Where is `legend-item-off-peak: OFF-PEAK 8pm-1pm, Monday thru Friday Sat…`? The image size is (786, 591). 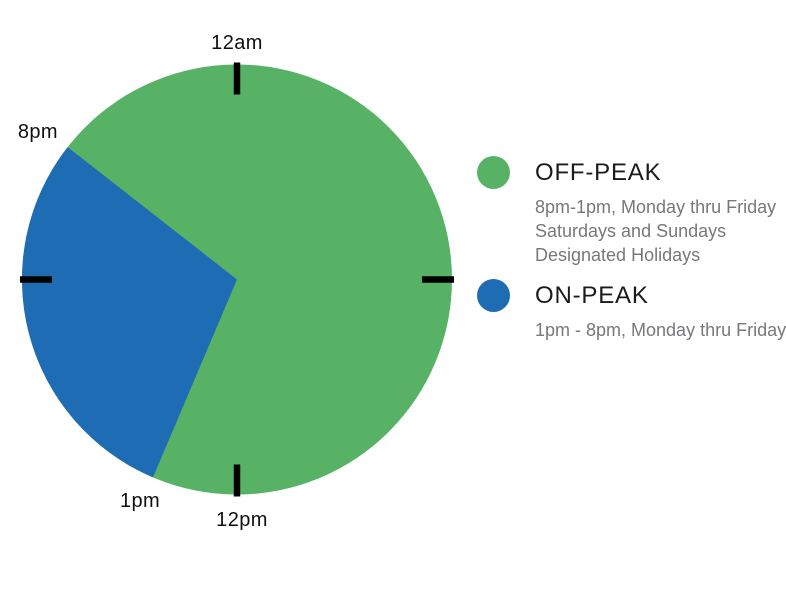
legend-item-off-peak: OFF-PEAK 8pm-1pm, Monday thru Friday Sat… is located at coordinates (630, 211).